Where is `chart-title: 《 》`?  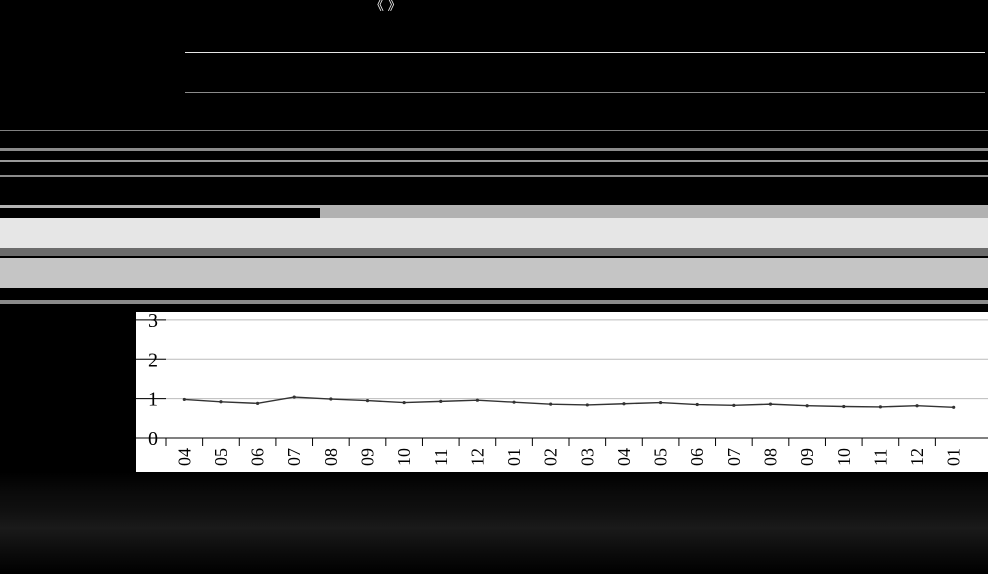
chart-title: 《 》 is located at coordinates (386, 7).